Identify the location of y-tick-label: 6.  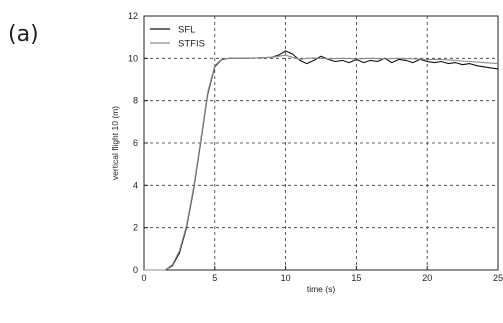
(135, 143).